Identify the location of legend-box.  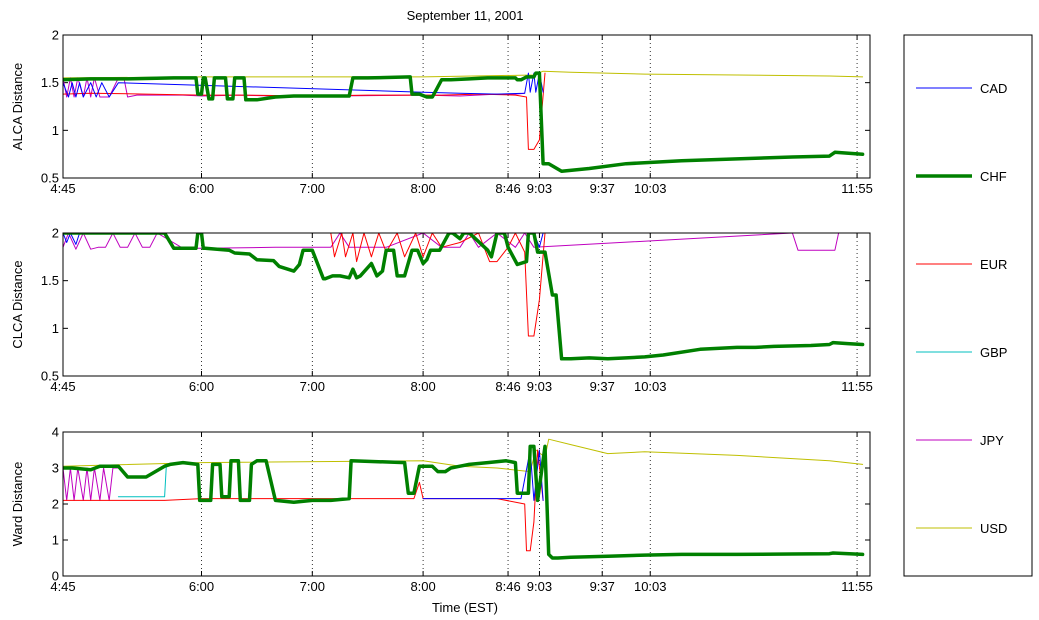
(968, 305).